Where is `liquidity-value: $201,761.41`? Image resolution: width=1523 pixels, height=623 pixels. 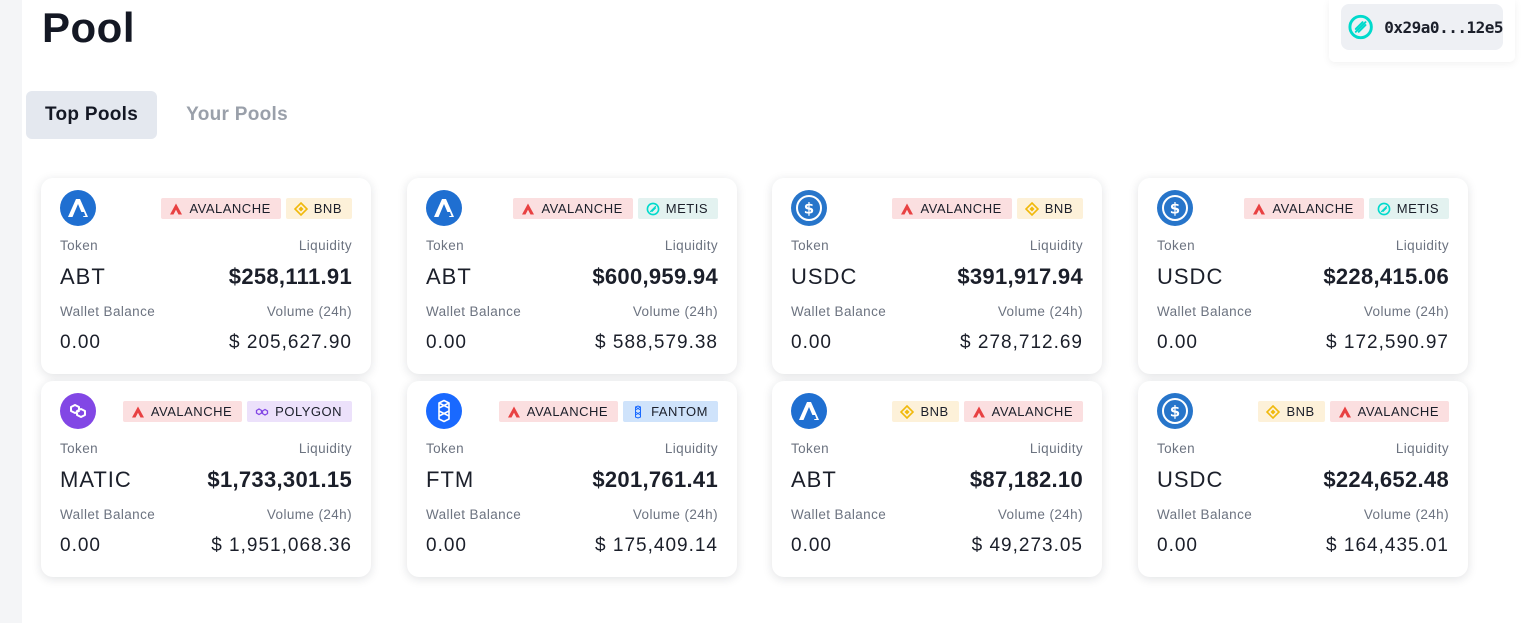
liquidity-value: $201,761.41 is located at coordinates (655, 479).